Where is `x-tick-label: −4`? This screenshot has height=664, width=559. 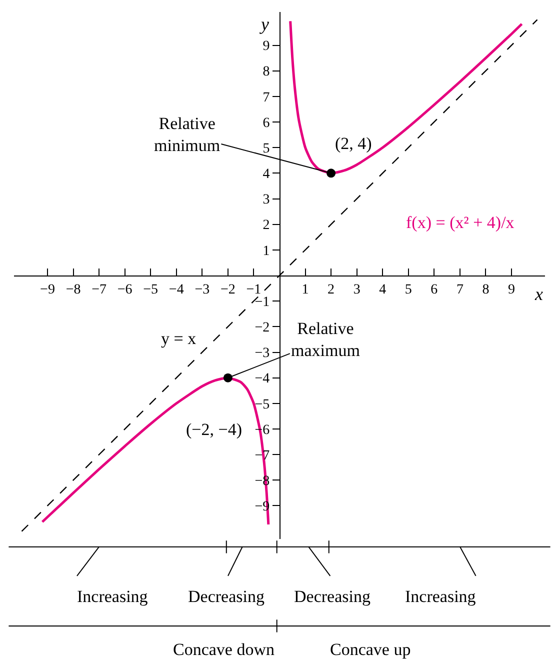
x-tick-label: −4 is located at coordinates (176, 290).